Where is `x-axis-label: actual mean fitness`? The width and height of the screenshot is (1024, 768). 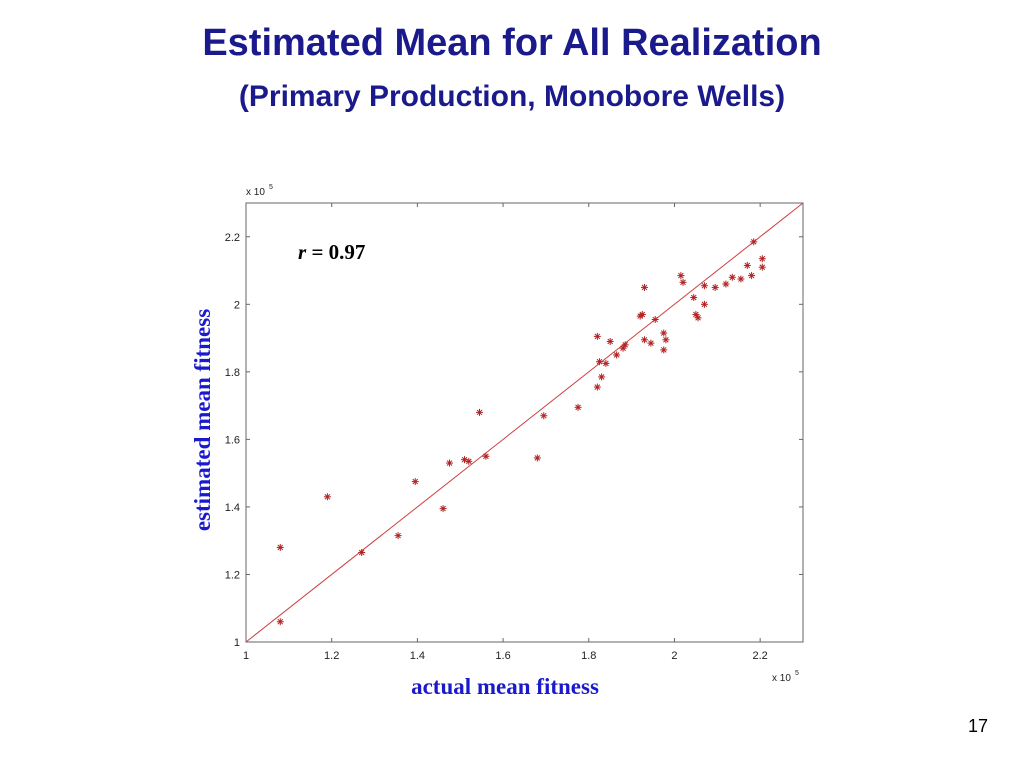 x-axis-label: actual mean fitness is located at coordinates (505, 686).